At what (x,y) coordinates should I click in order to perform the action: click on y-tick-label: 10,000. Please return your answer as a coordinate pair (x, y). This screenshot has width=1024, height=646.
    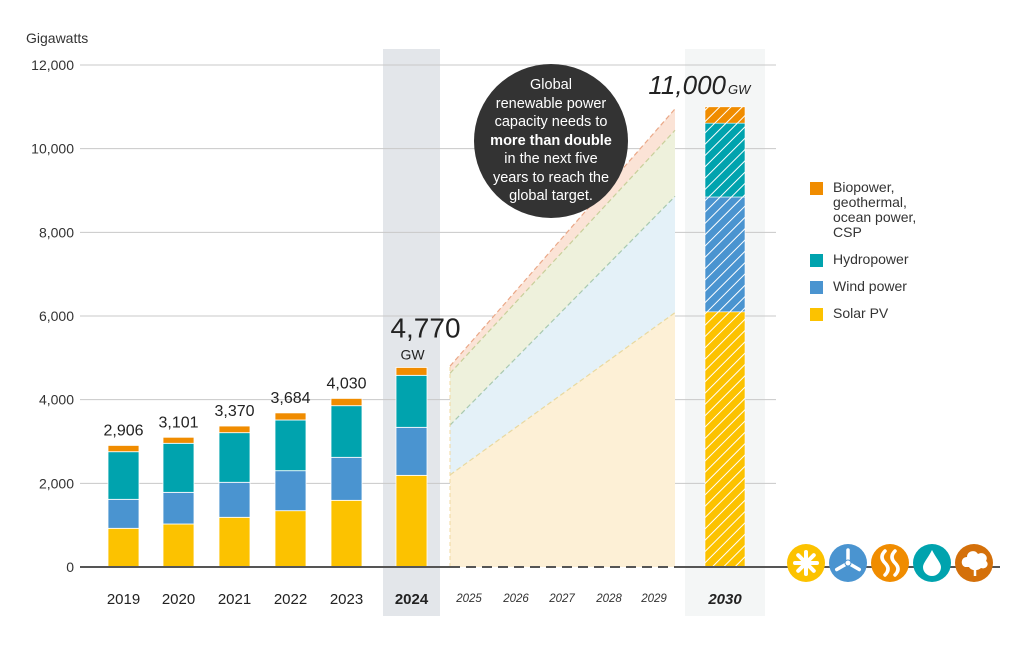
    Looking at the image, I should click on (52, 149).